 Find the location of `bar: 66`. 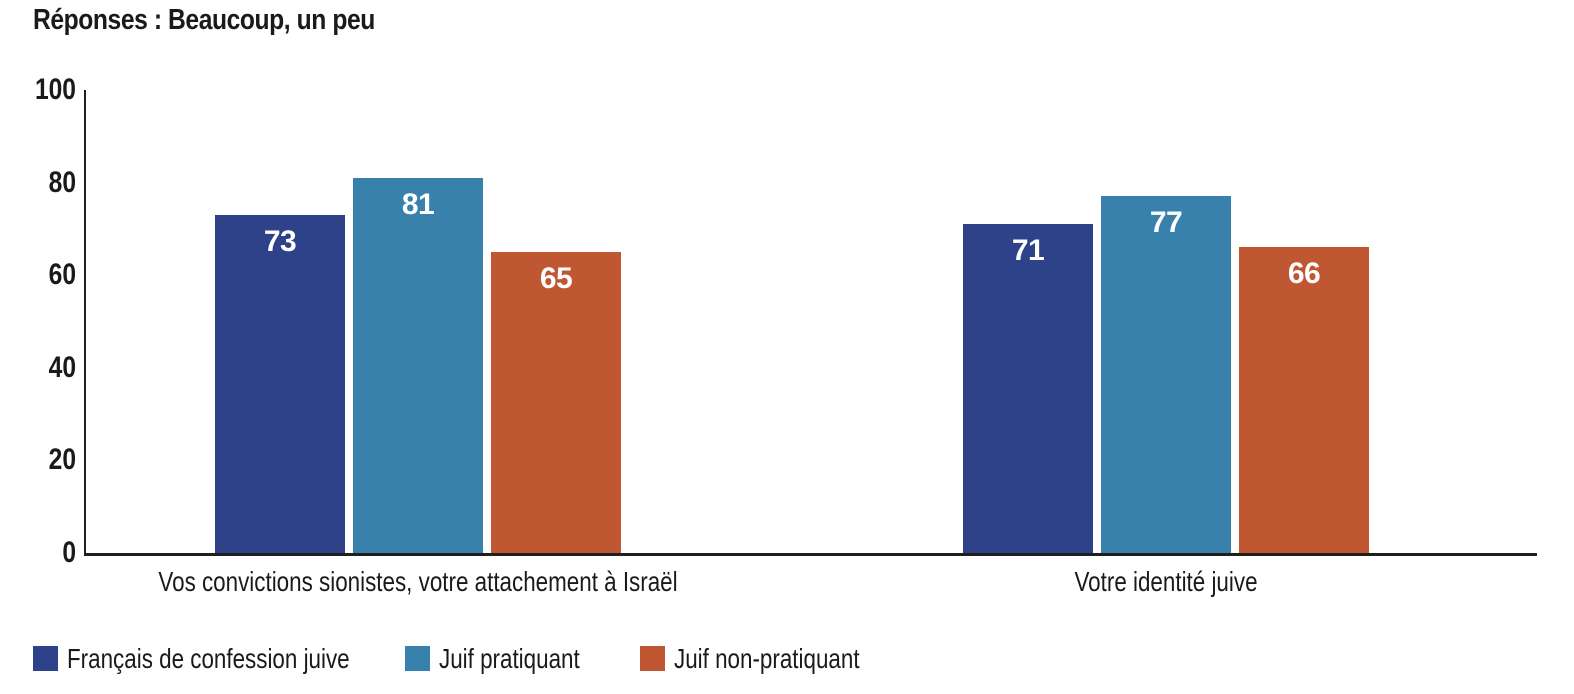

bar: 66 is located at coordinates (1304, 400).